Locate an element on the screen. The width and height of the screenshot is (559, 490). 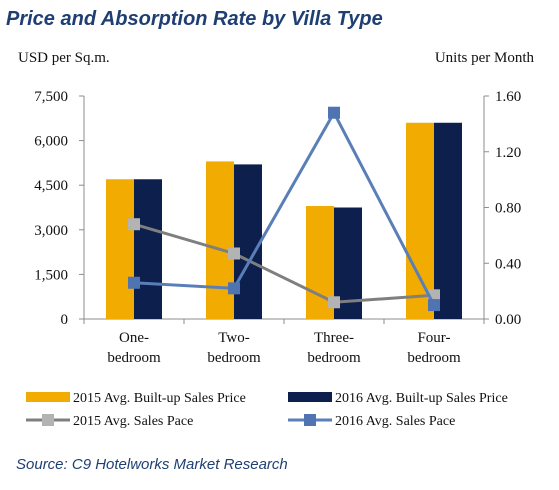
source-note: Source: C9 Hotelworks Market Research is located at coordinates (152, 464).